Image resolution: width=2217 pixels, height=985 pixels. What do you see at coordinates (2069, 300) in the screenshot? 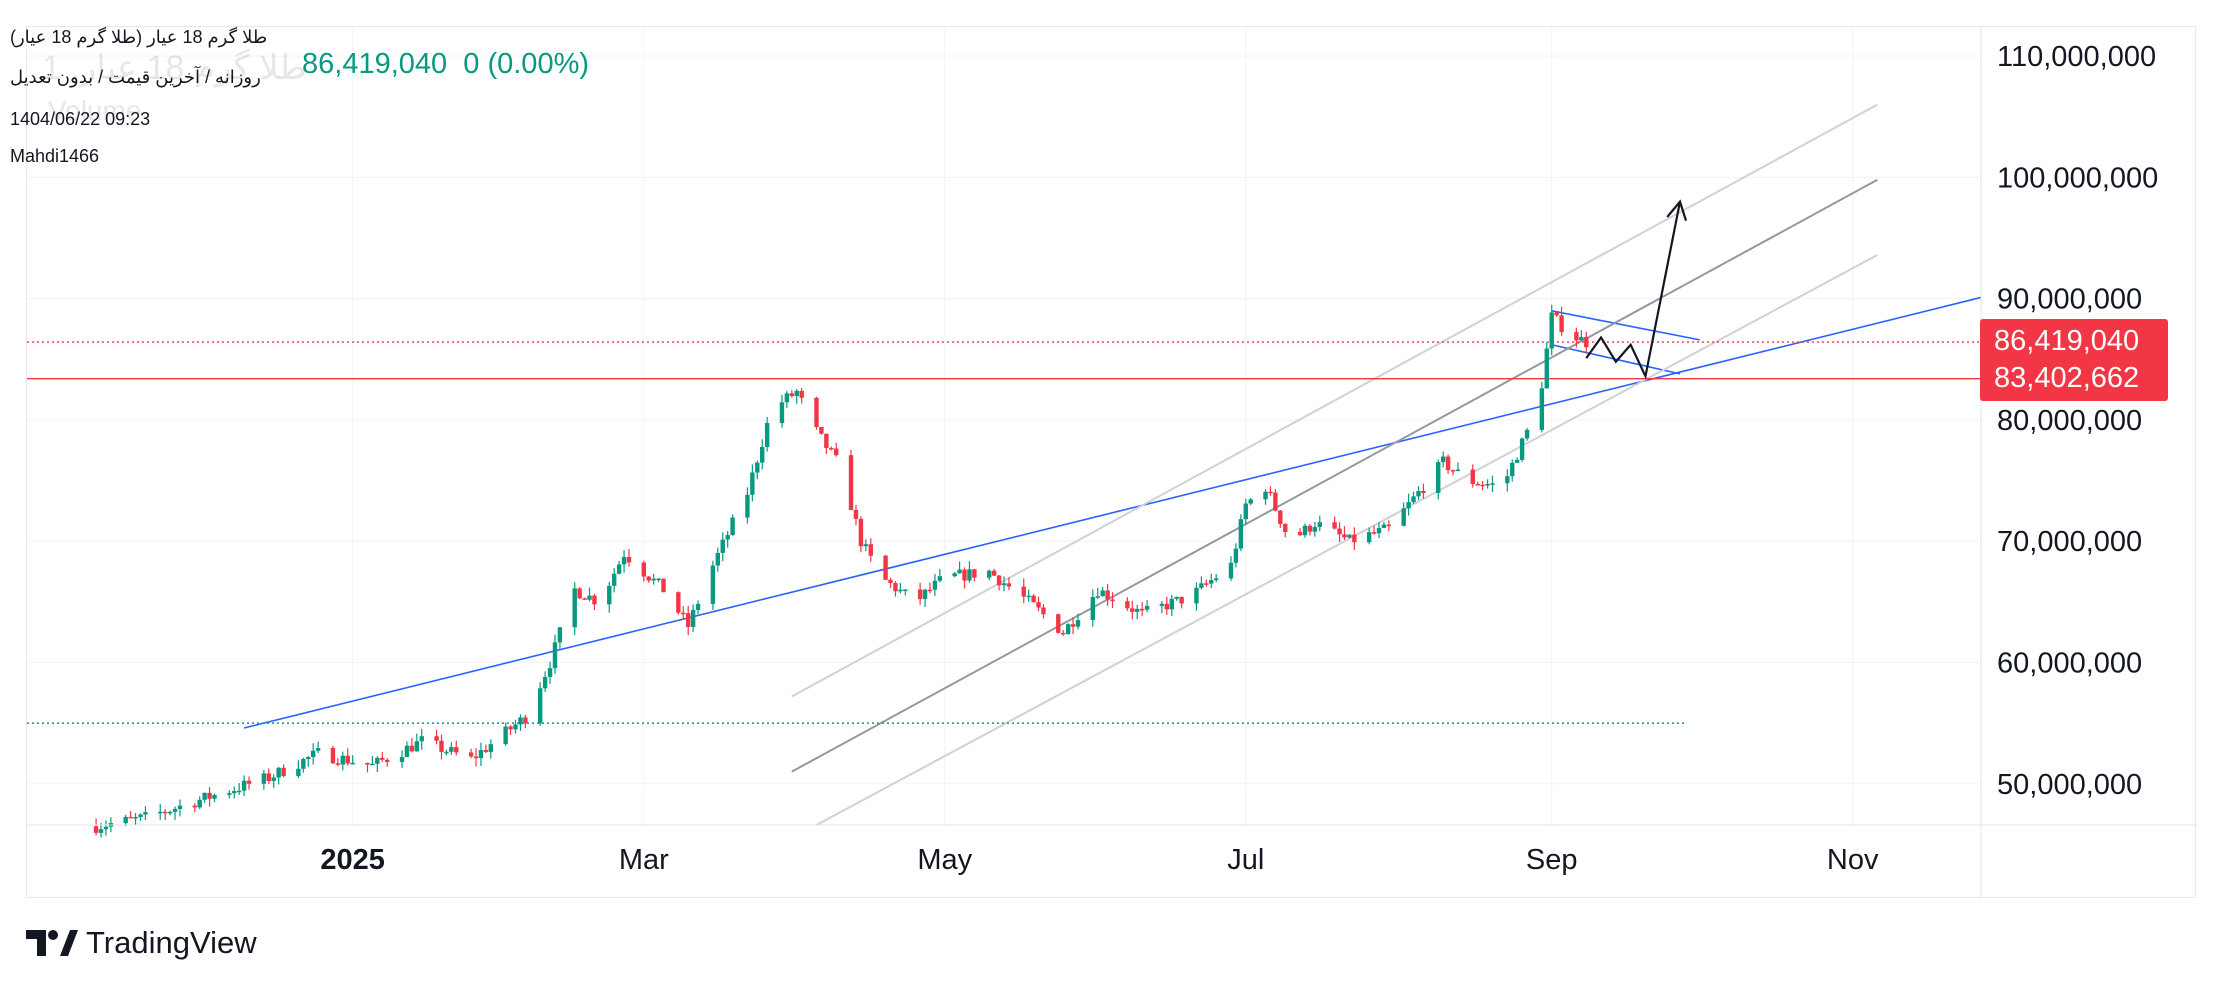
I see `y-tick-label: 90,000,000` at bounding box center [2069, 300].